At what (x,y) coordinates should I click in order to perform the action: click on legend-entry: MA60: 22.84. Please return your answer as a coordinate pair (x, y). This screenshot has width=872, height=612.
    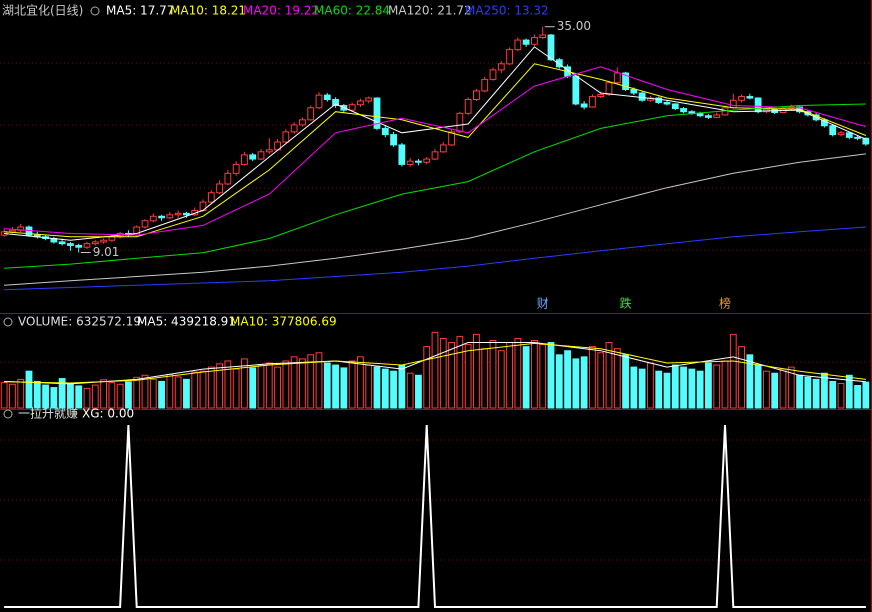
    Looking at the image, I should click on (352, 11).